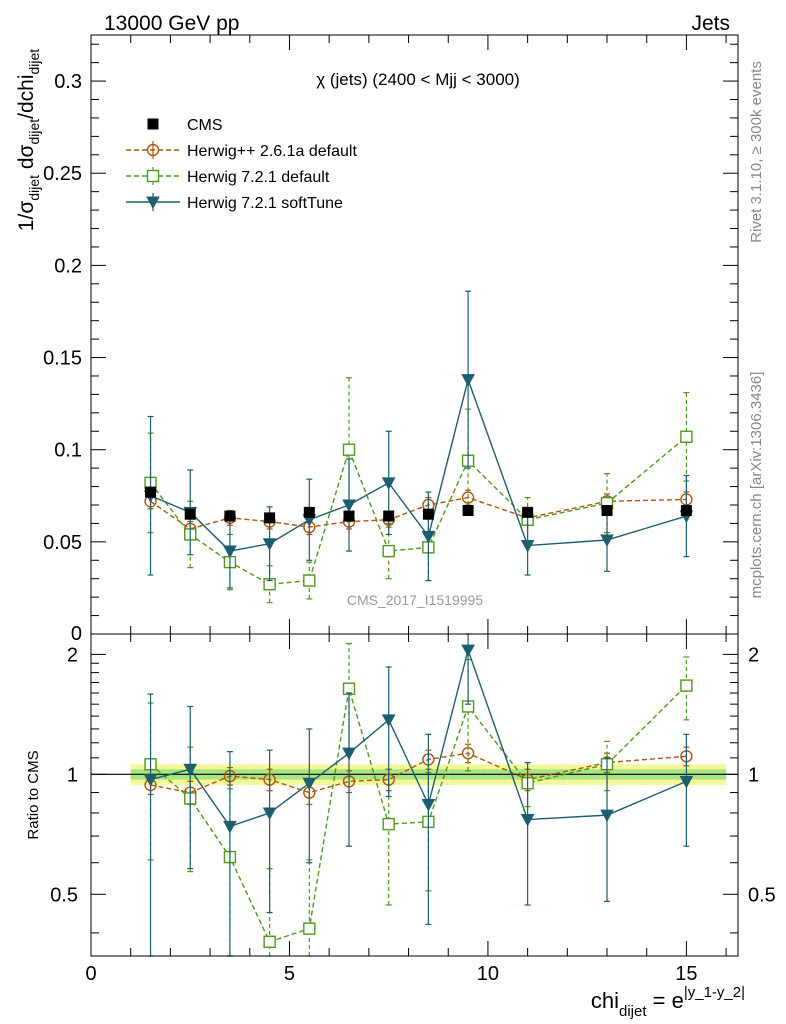 Image resolution: width=786 pixels, height=1024 pixels. Describe the element at coordinates (756, 485) in the screenshot. I see `mcplots-label: mcplots.cern.ch [arXiv:1306.3436]` at that location.